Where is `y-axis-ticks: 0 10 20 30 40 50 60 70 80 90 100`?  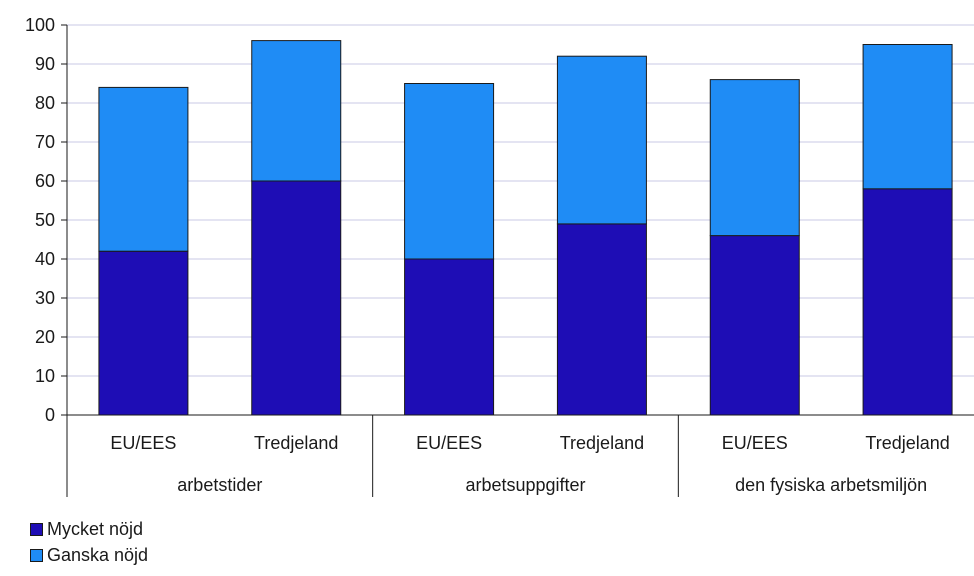
y-axis-ticks: 0 10 20 30 40 50 60 70 80 90 100 is located at coordinates (46, 256).